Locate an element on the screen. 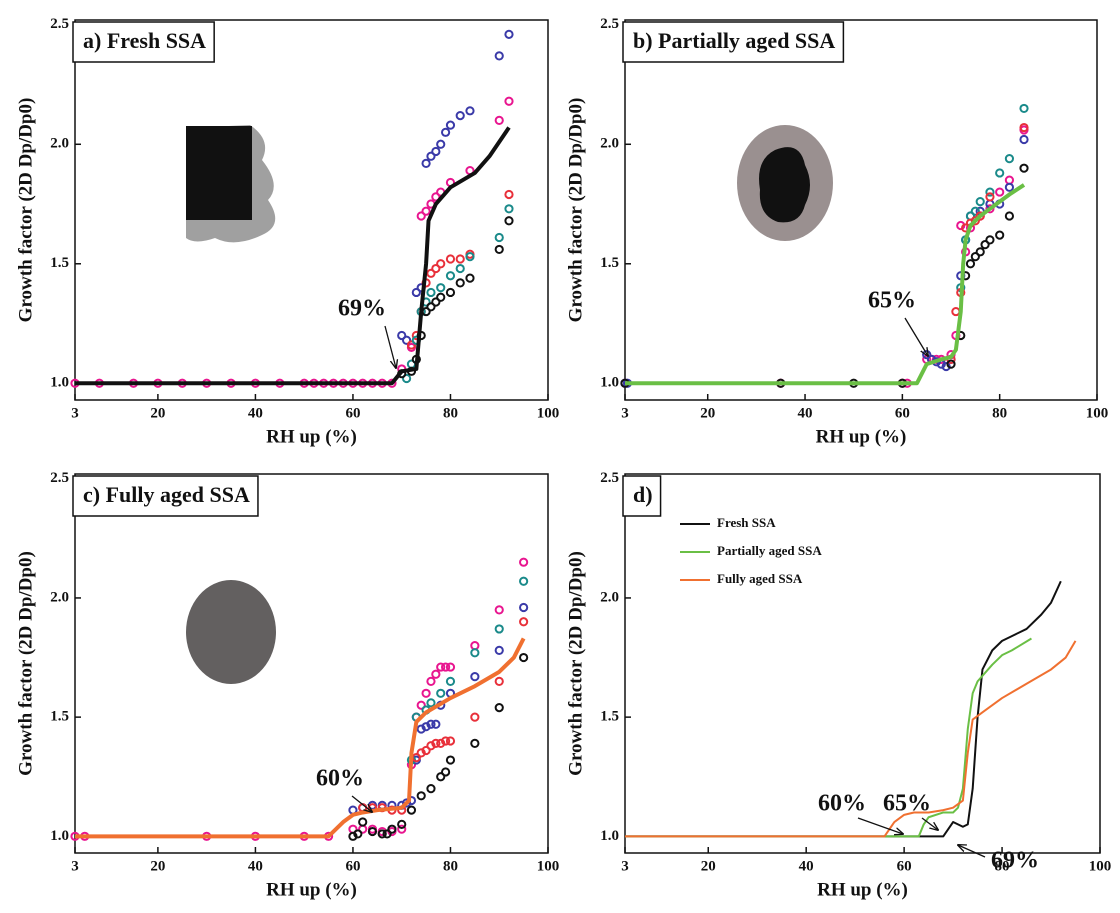 This screenshot has height=913, width=1120. panel-title: b) Partially aged SSA is located at coordinates (734, 40).